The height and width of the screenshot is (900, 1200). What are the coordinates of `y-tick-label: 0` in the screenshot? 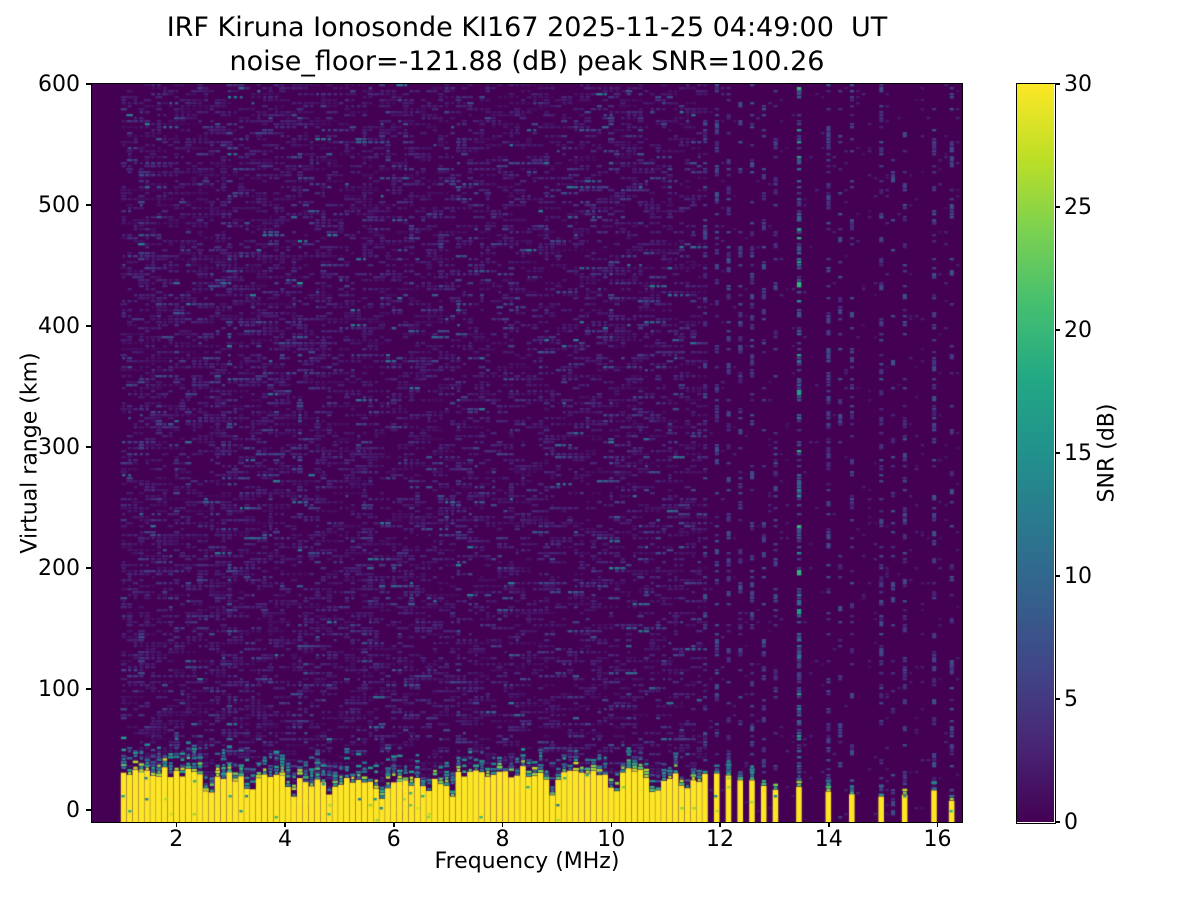 It's located at (73, 810).